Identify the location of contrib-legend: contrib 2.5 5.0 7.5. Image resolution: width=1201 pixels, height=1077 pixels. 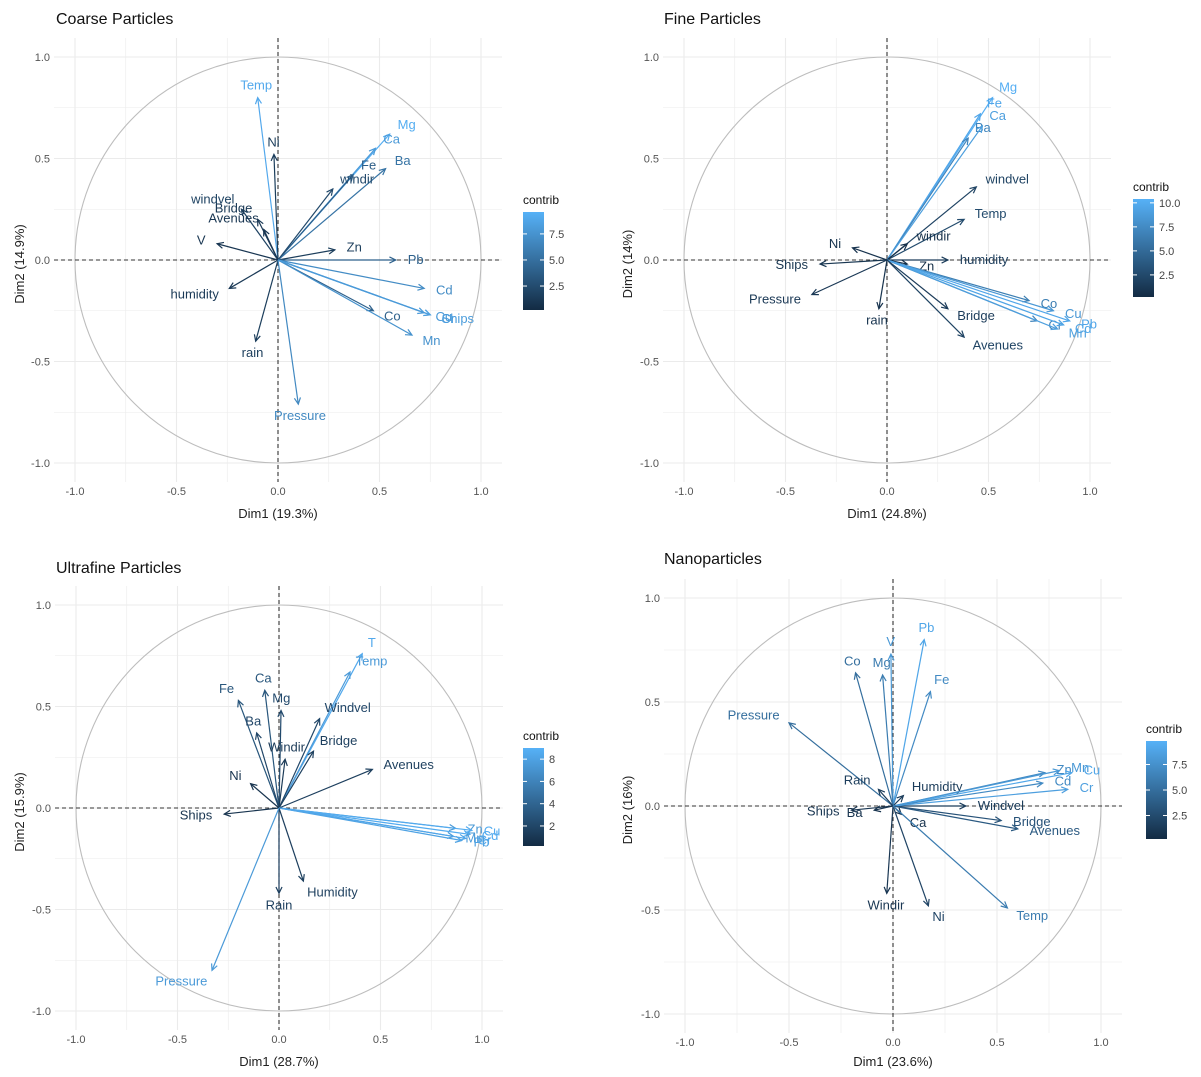
(543, 251).